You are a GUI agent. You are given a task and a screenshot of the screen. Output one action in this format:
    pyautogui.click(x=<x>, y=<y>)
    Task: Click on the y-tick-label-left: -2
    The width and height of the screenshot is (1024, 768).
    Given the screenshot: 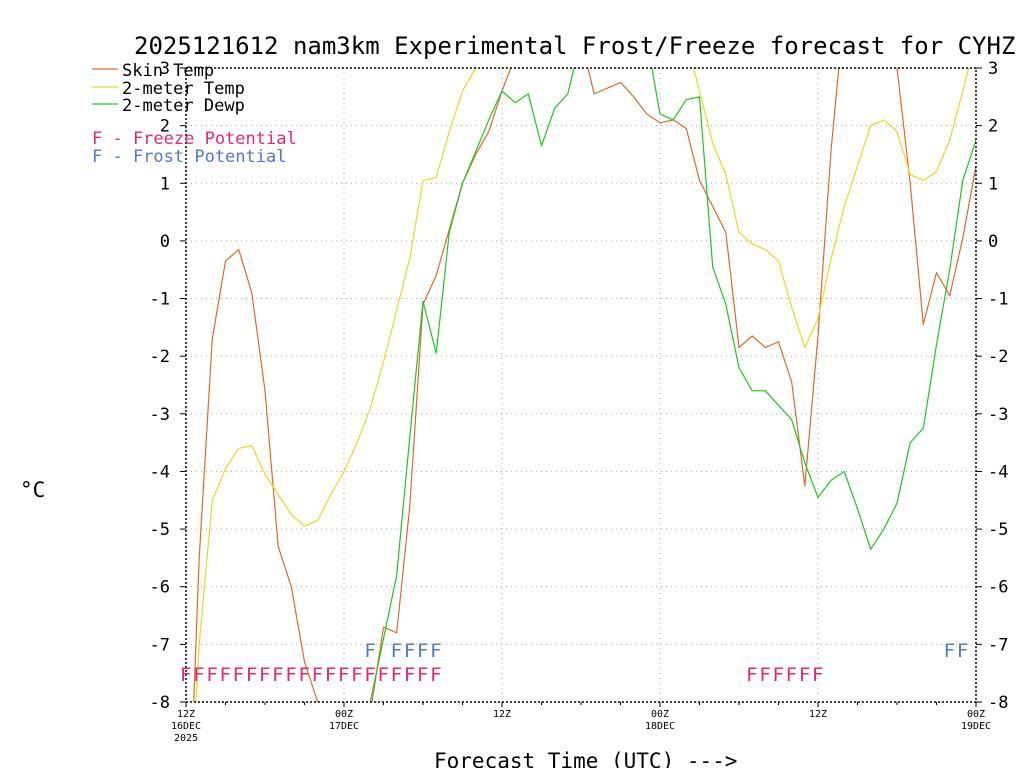 What is the action you would take?
    pyautogui.click(x=160, y=357)
    